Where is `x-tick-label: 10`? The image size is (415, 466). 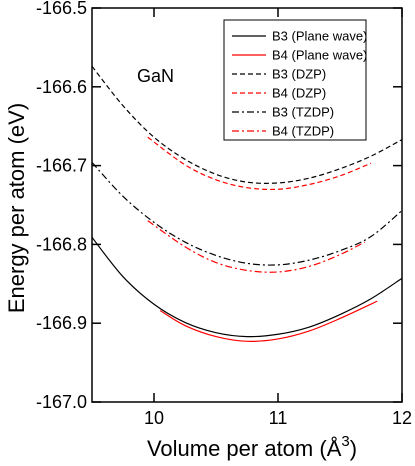 x-tick-label: 10 is located at coordinates (154, 418).